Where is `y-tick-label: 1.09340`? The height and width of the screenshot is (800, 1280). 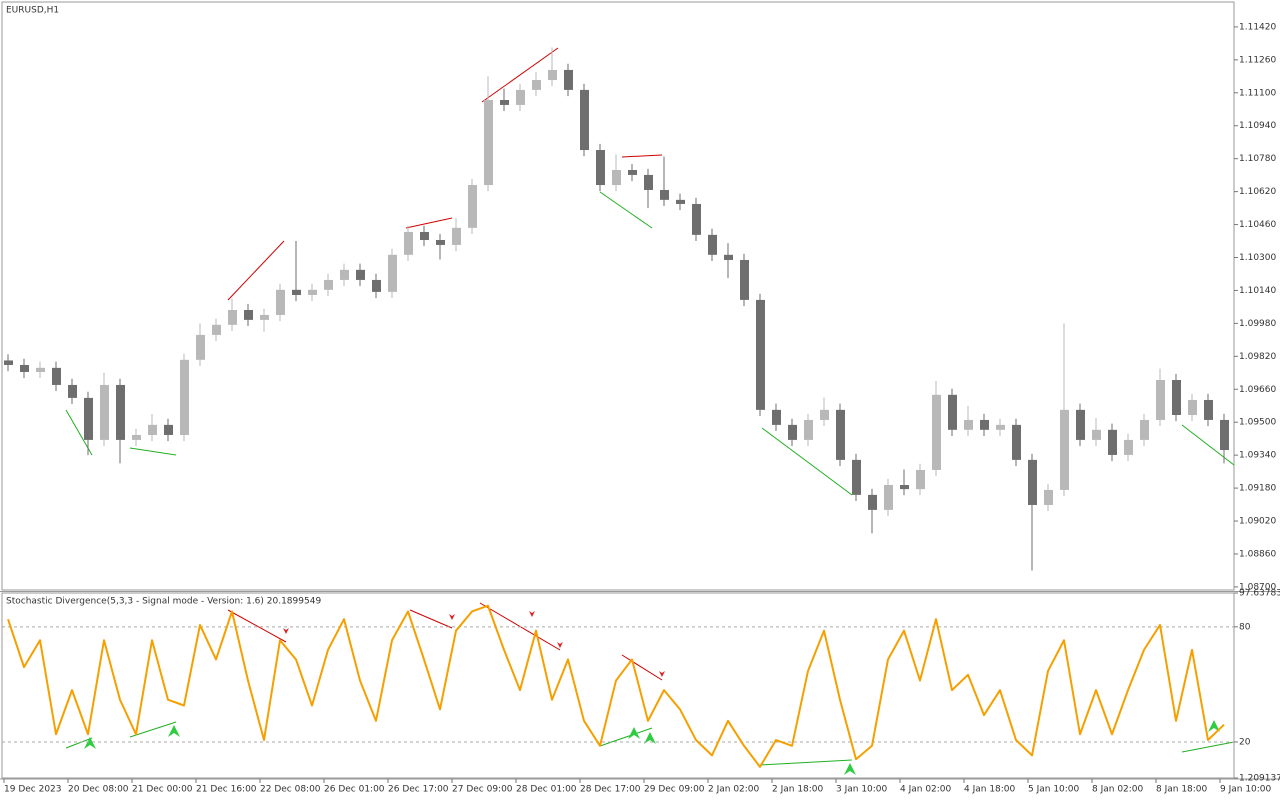 y-tick-label: 1.09340 is located at coordinates (1257, 456).